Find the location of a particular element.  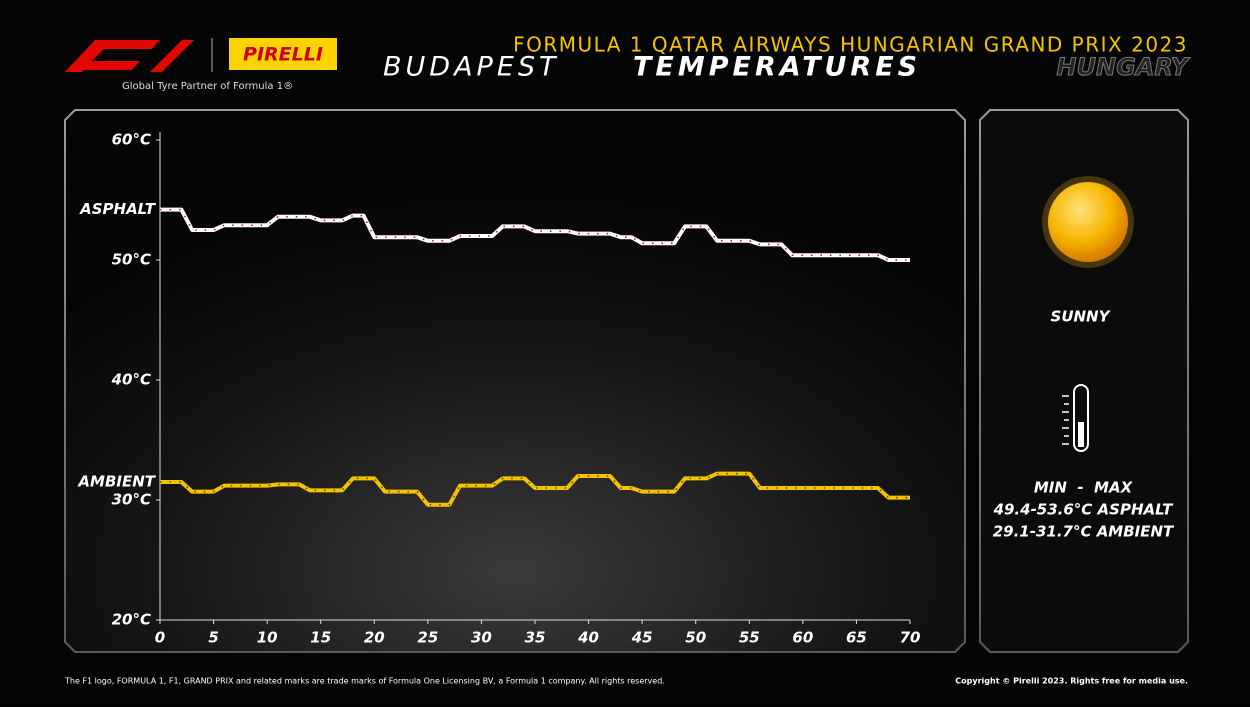

x-tick-label: 70 is located at coordinates (910, 638).